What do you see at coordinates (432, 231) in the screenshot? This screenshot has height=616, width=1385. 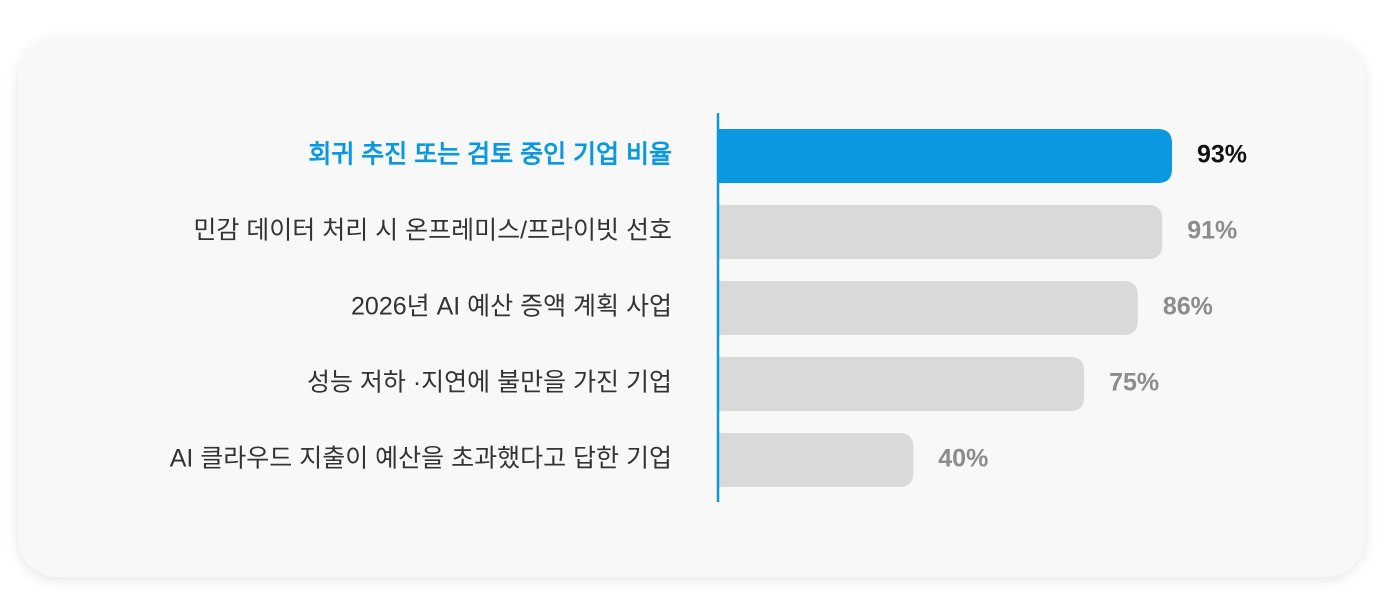 I see `category-label: 민감 데이터 처리 시 온프레미스/프라이빗 선호` at bounding box center [432, 231].